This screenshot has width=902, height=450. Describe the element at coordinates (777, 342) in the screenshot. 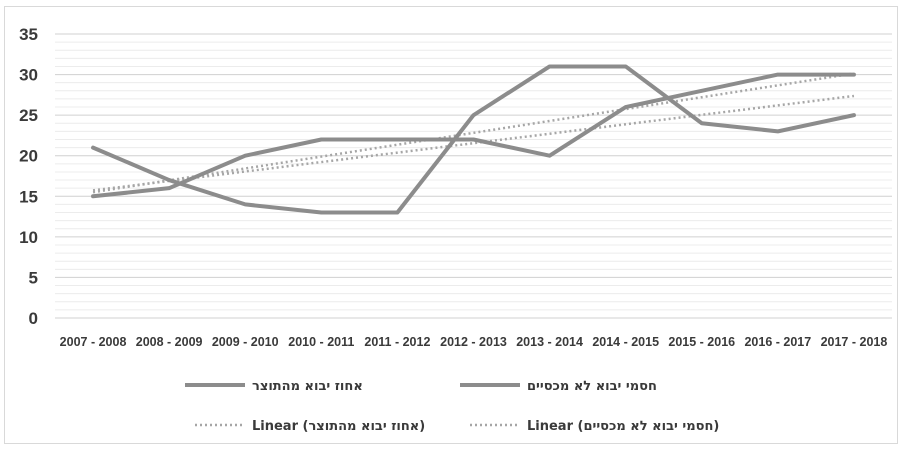

I see `x-tick-label: 2016 - 2017` at that location.